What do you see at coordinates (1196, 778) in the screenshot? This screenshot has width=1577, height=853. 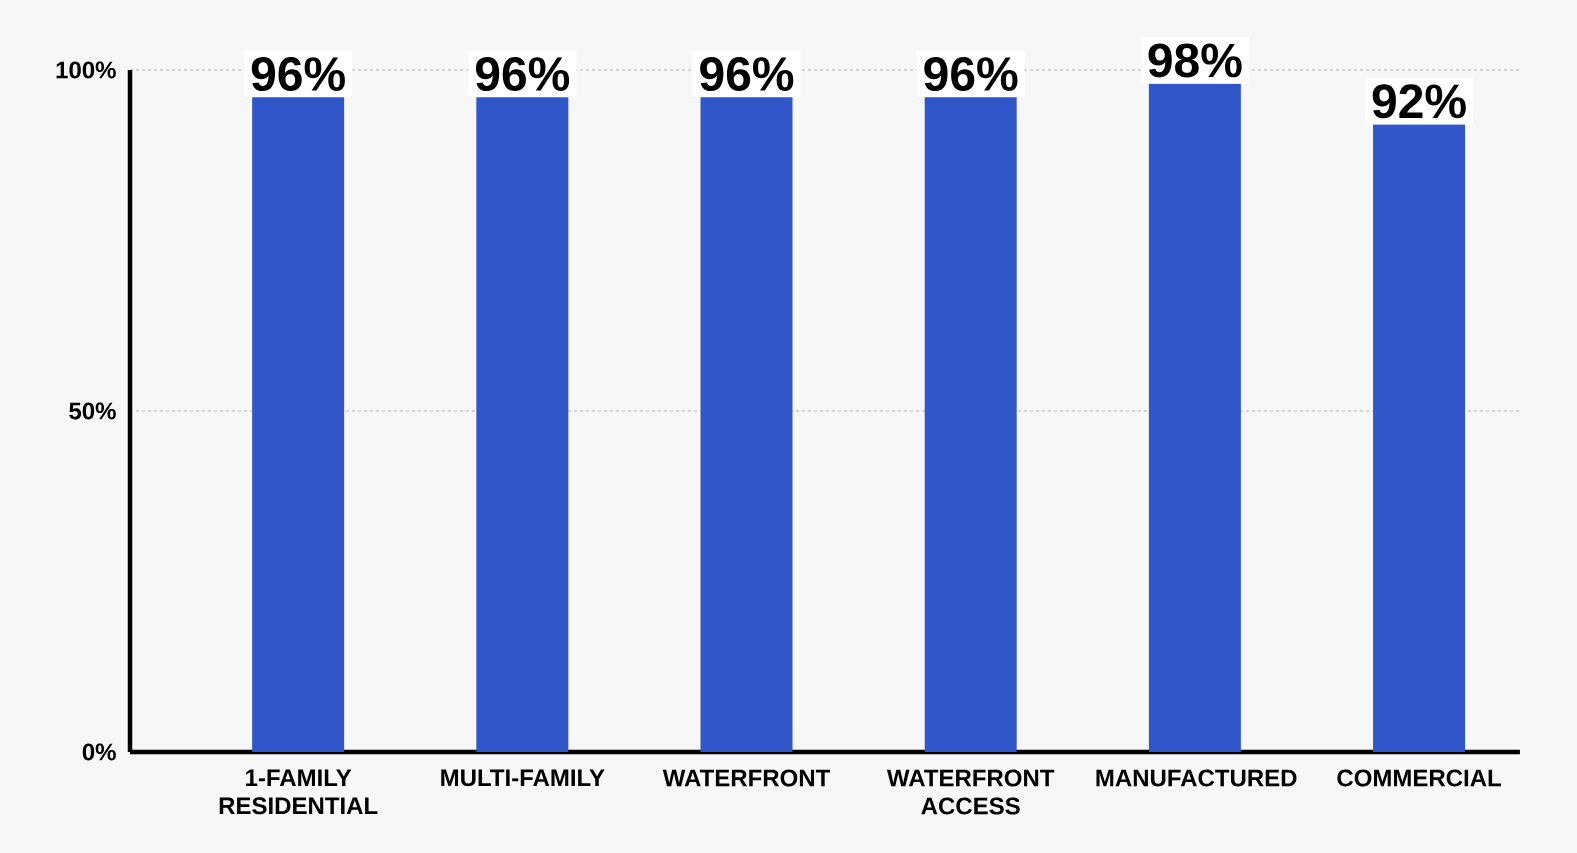 I see `x-tick-label: MANUFACTURED` at bounding box center [1196, 778].